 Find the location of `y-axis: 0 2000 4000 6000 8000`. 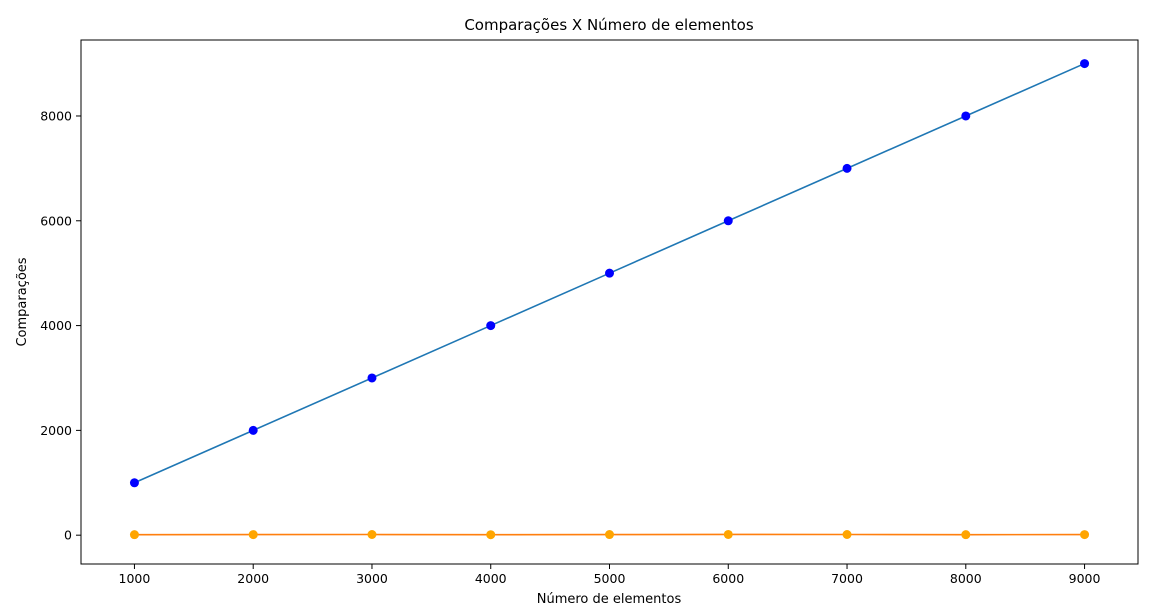

y-axis: 0 2000 4000 6000 8000 is located at coordinates (60, 325).